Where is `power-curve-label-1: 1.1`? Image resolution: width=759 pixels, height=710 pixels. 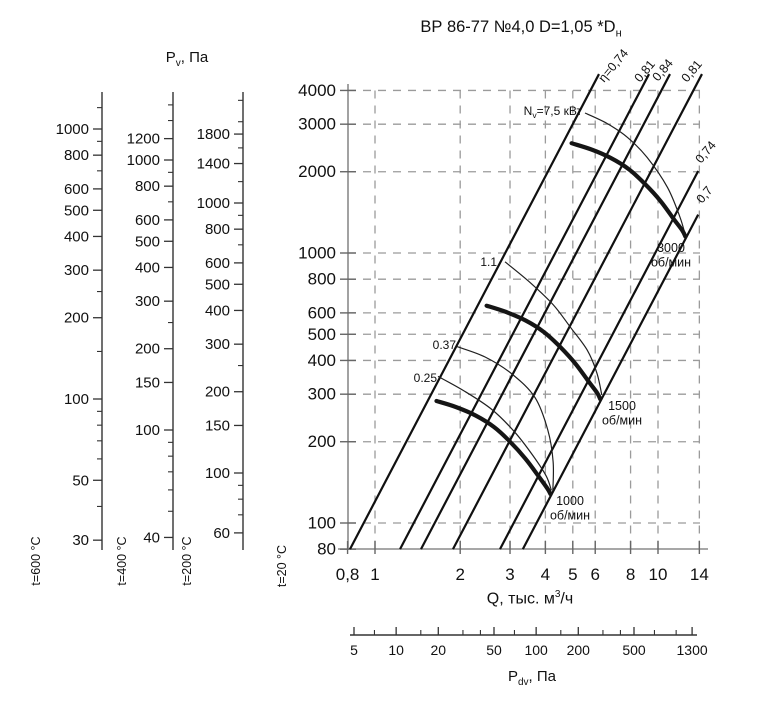 power-curve-label-1: 1.1 is located at coordinates (488, 262).